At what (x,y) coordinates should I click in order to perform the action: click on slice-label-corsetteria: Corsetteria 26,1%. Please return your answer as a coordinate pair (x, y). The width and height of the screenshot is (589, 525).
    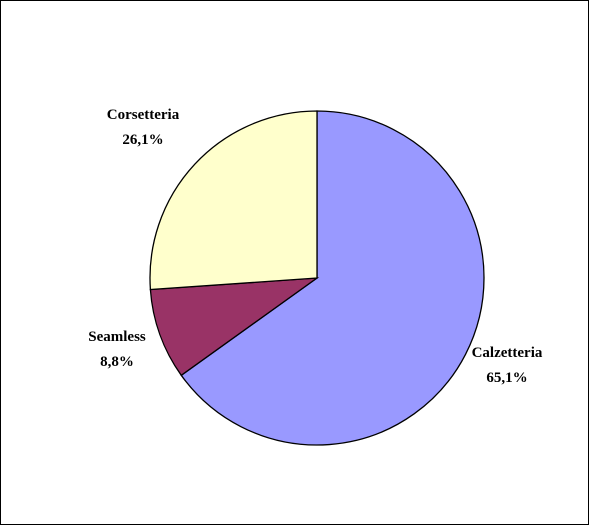
    Looking at the image, I should click on (143, 127).